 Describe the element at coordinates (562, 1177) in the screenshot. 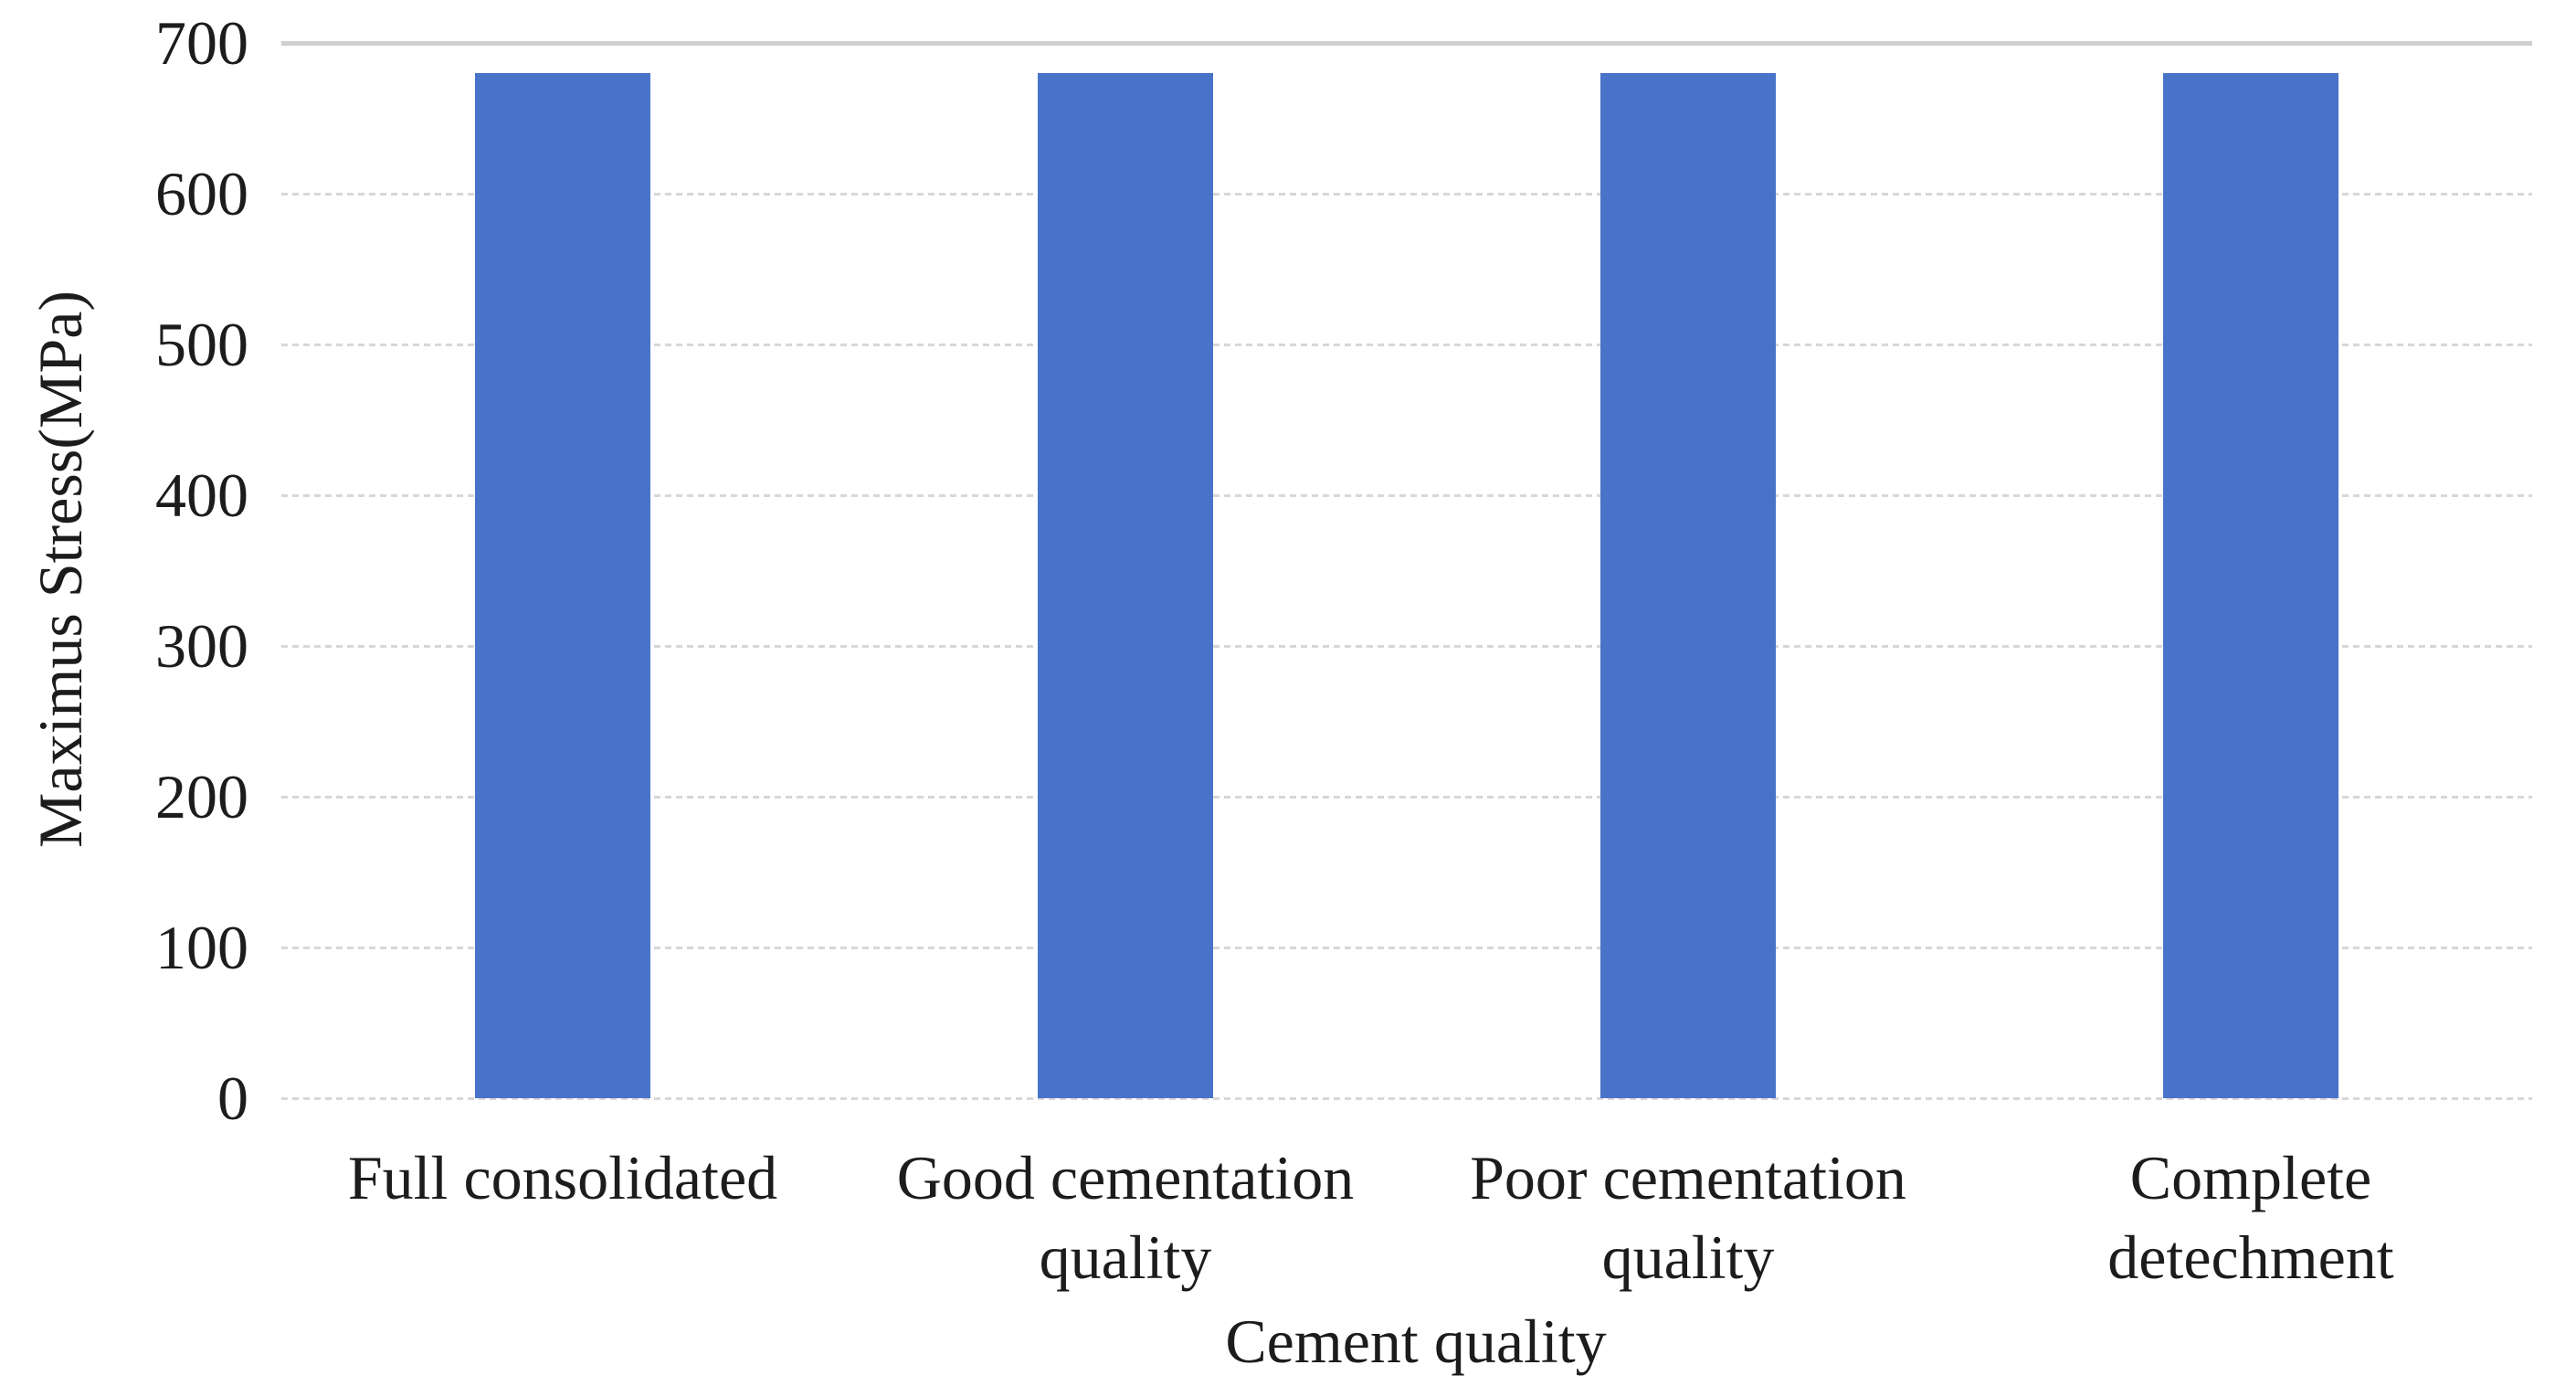

I see `x-category-label-1: Full consolidated` at that location.